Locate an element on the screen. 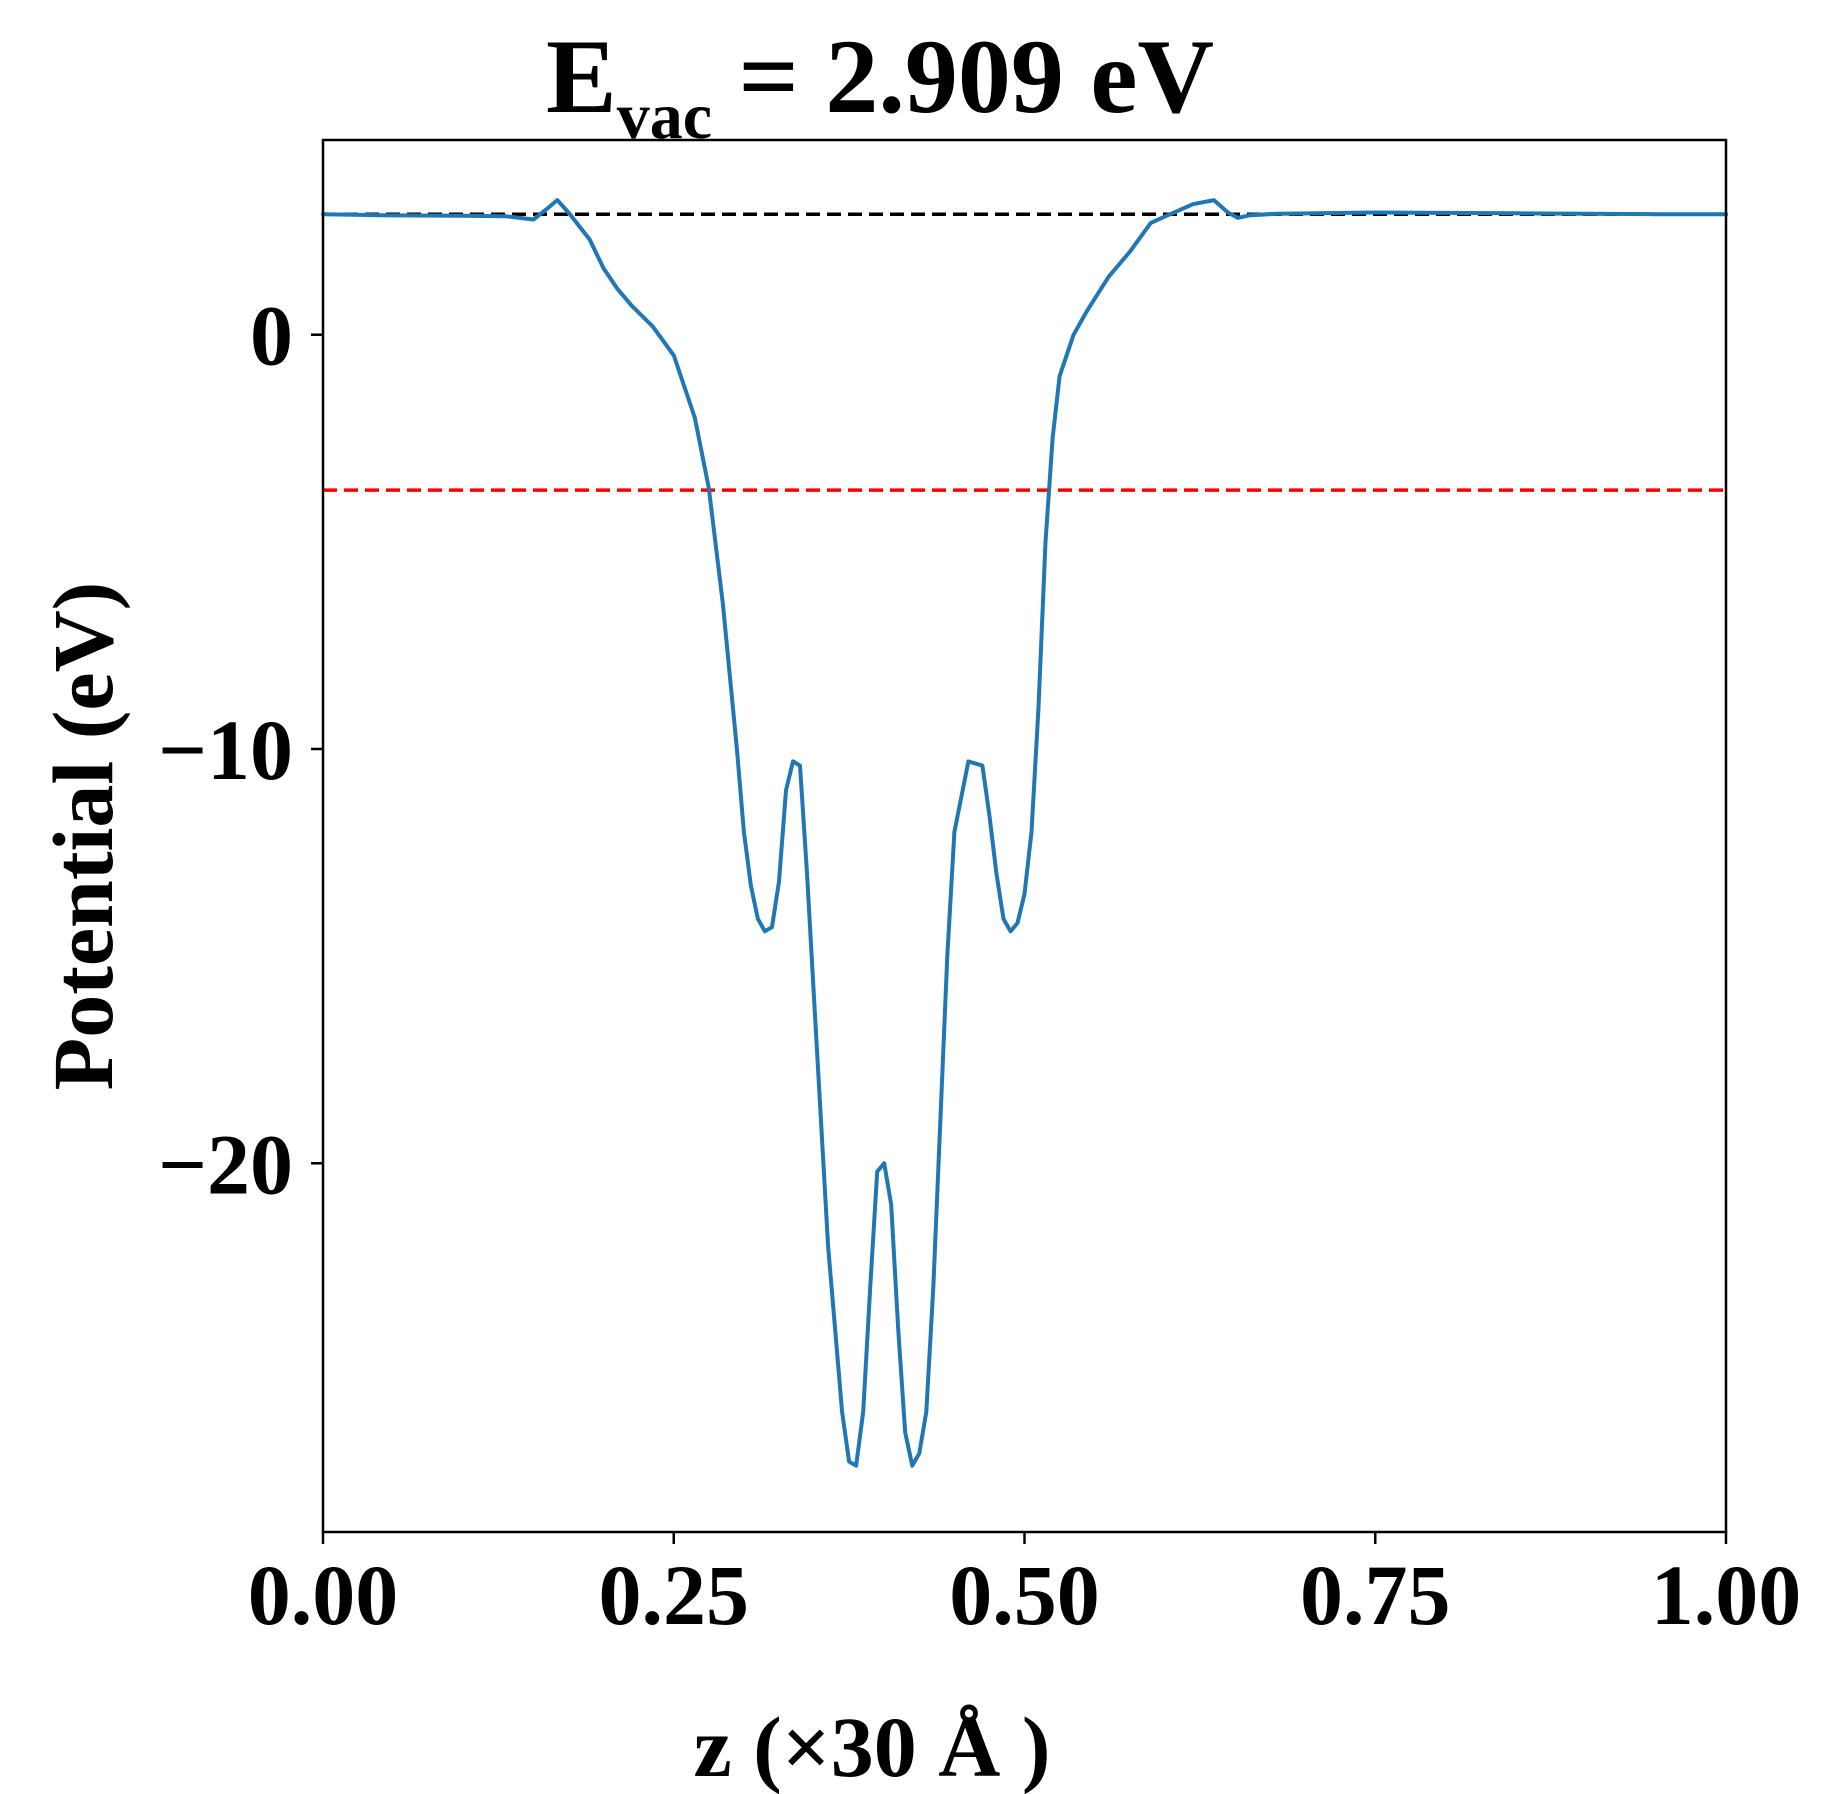  title-rest: = 2.909 eV is located at coordinates (963, 76).